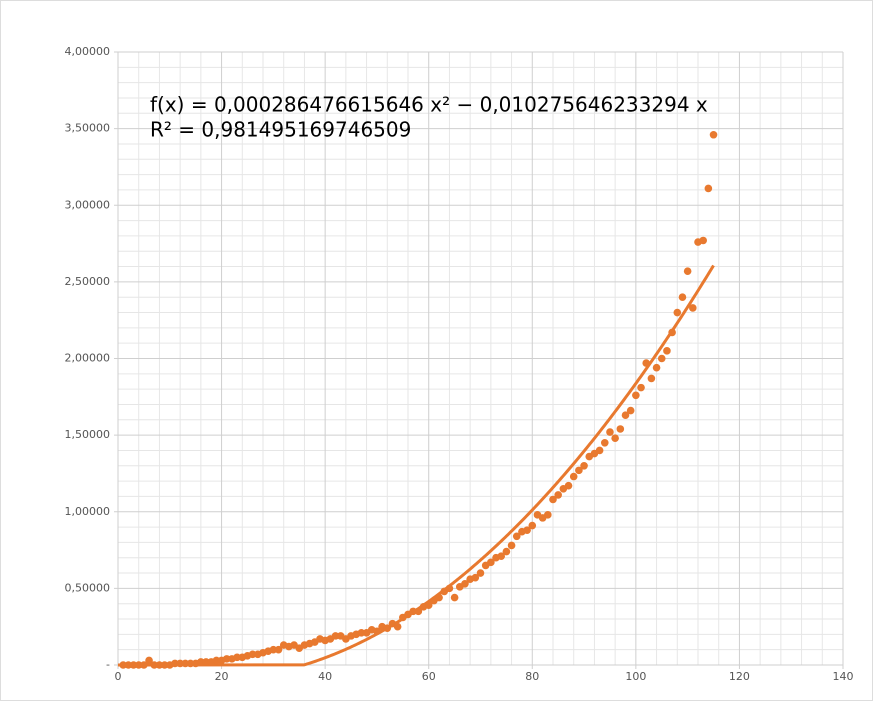  What do you see at coordinates (635, 676) in the screenshot?
I see `x-tick-label: 100` at bounding box center [635, 676].